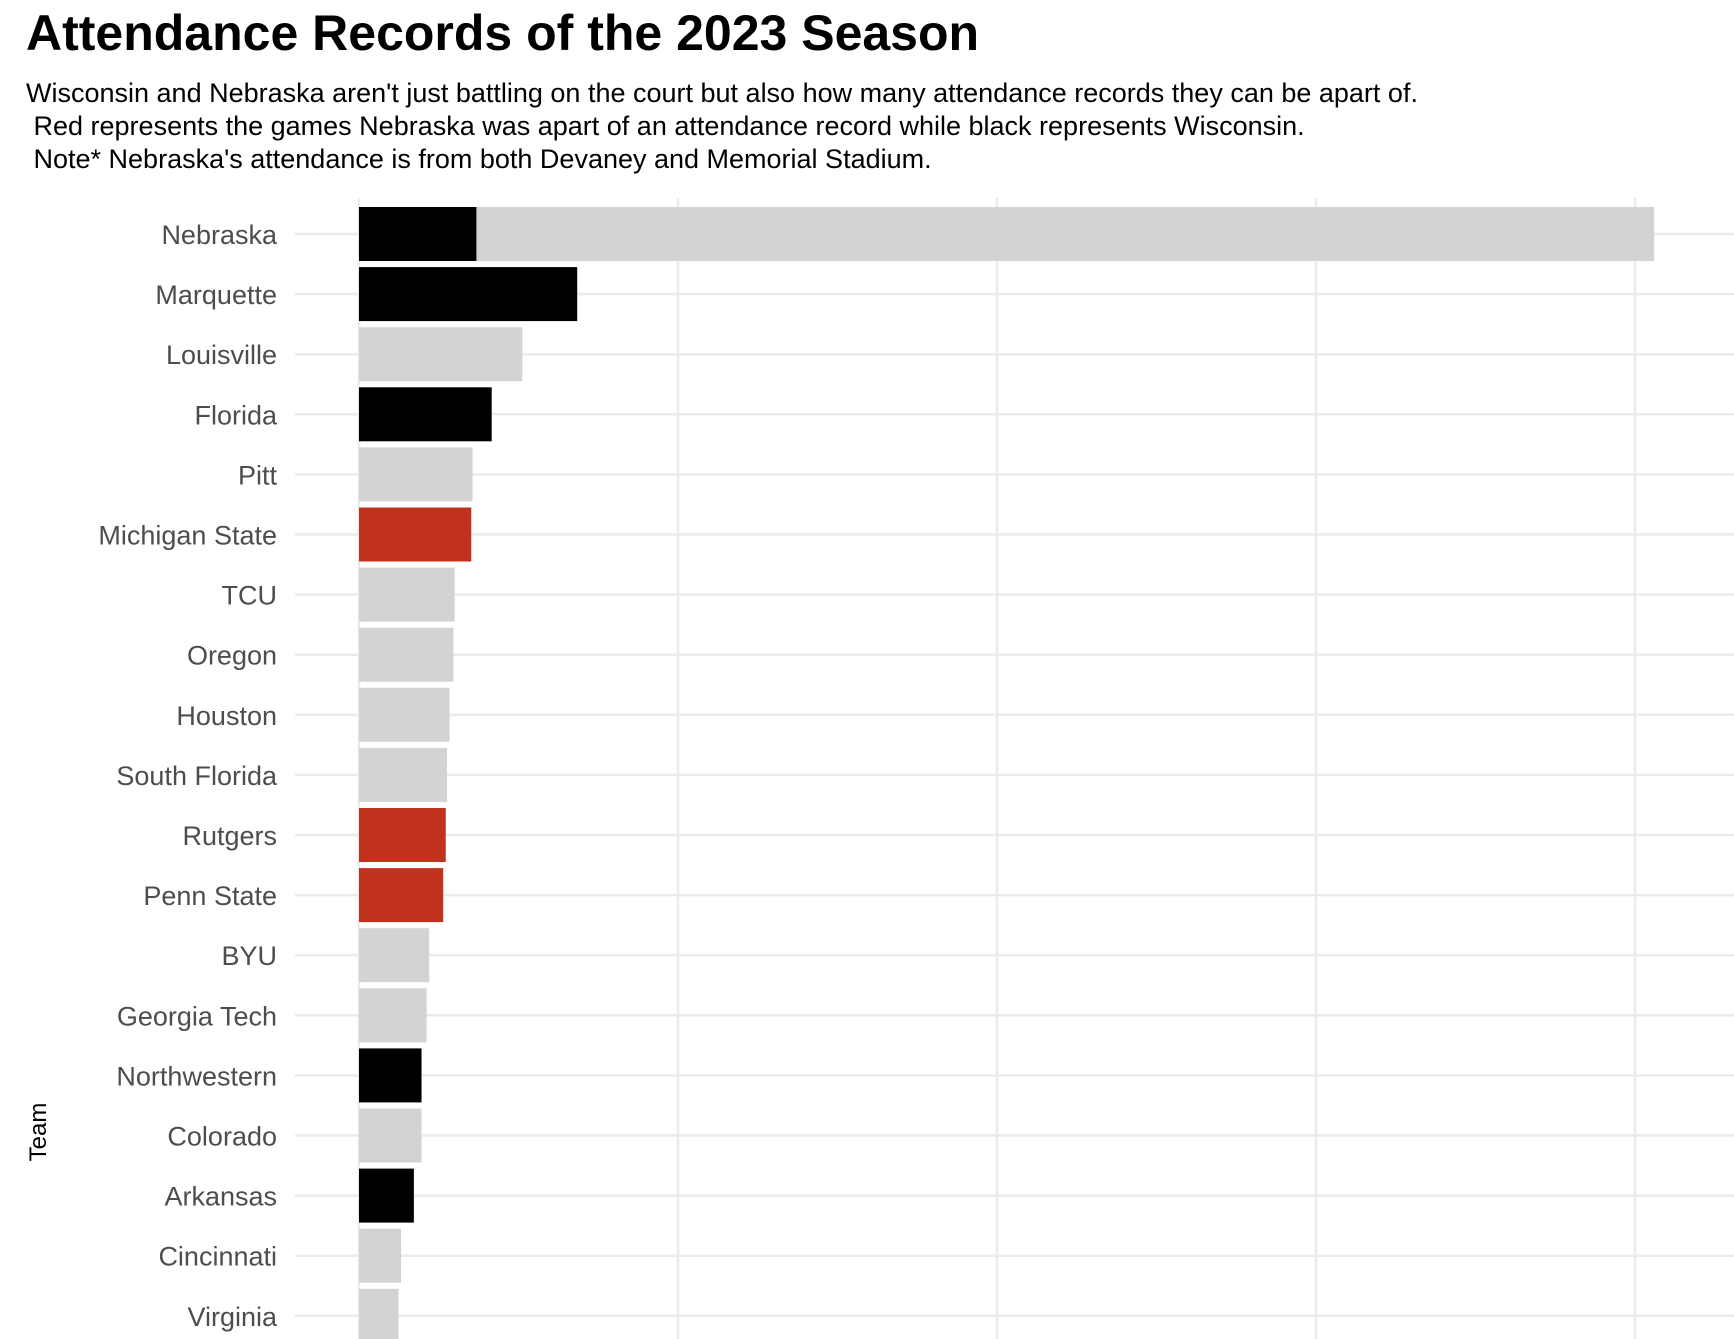 The height and width of the screenshot is (1339, 1734). Describe the element at coordinates (187, 536) in the screenshot. I see `y-tick-label-michigan-state: Michigan State` at that location.